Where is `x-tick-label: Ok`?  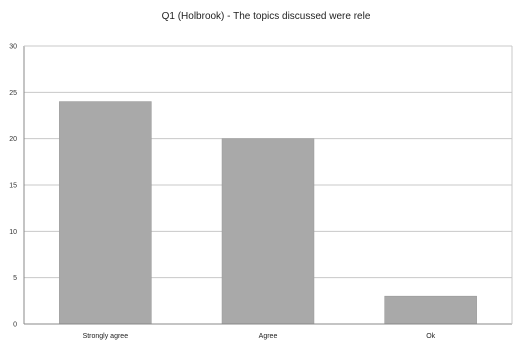
x-tick-label: Ok is located at coordinates (430, 336).